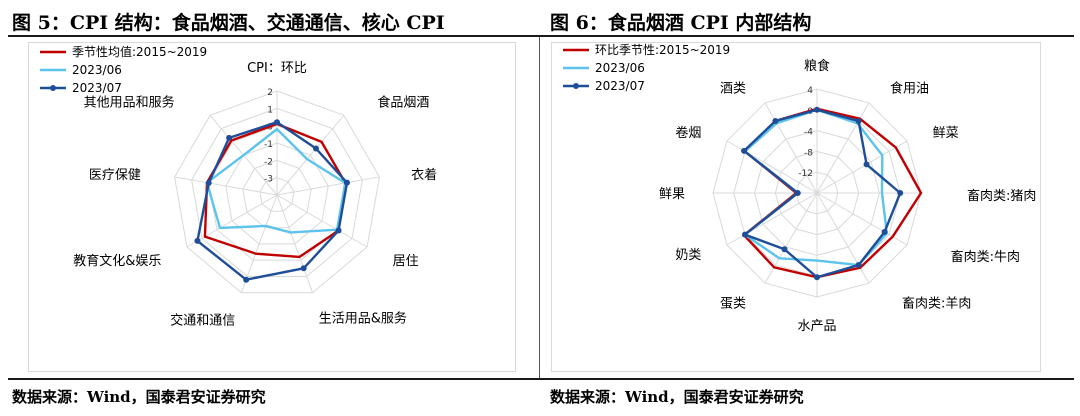  What do you see at coordinates (733, 304) in the screenshot?
I see `category-label: 蛋类` at bounding box center [733, 304].